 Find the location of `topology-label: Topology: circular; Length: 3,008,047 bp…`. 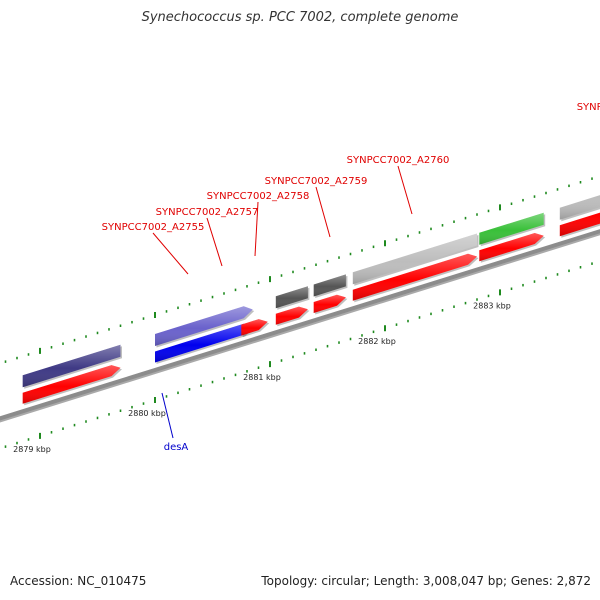

topology-label: Topology: circular; Length: 3,008,047 bp… is located at coordinates (426, 581).